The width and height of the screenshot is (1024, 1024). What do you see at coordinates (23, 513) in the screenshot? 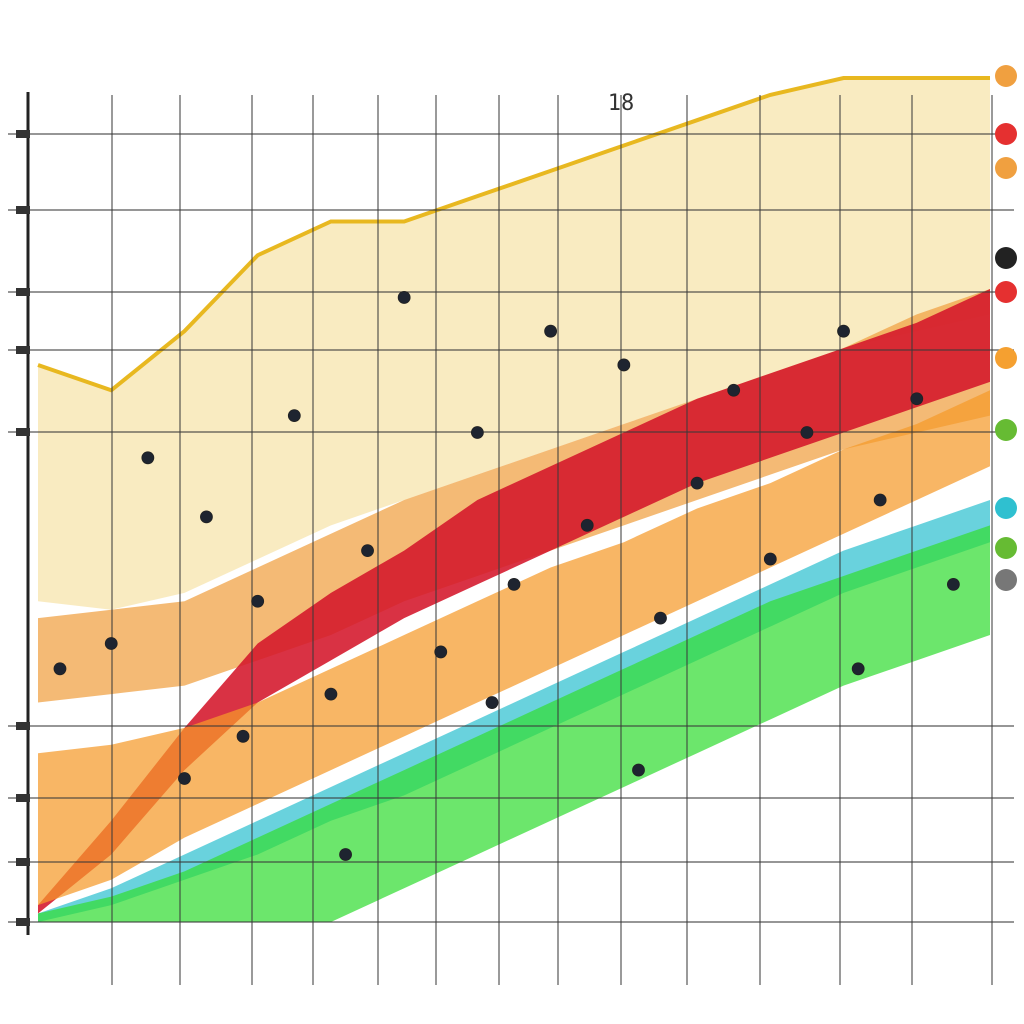
I see `y-axis` at bounding box center [23, 513].